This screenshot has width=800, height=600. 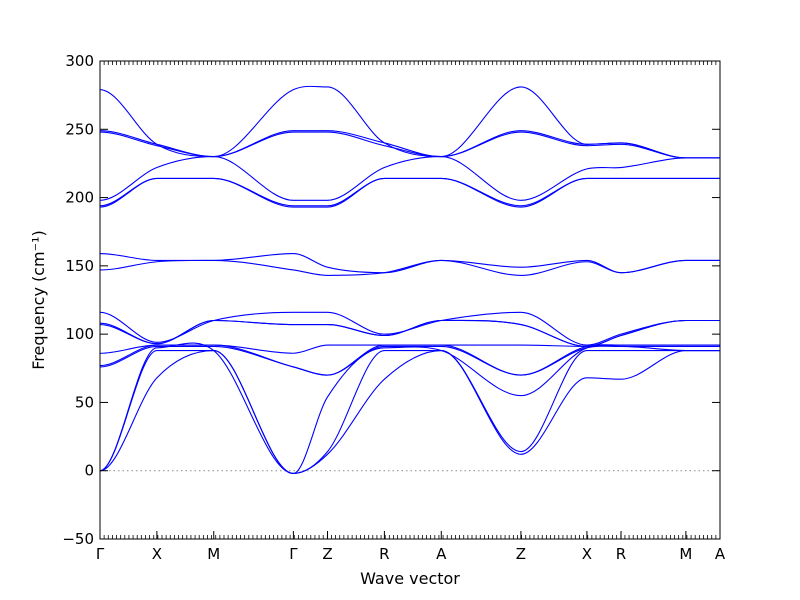 What do you see at coordinates (84, 402) in the screenshot?
I see `y-tick-label: 50` at bounding box center [84, 402].